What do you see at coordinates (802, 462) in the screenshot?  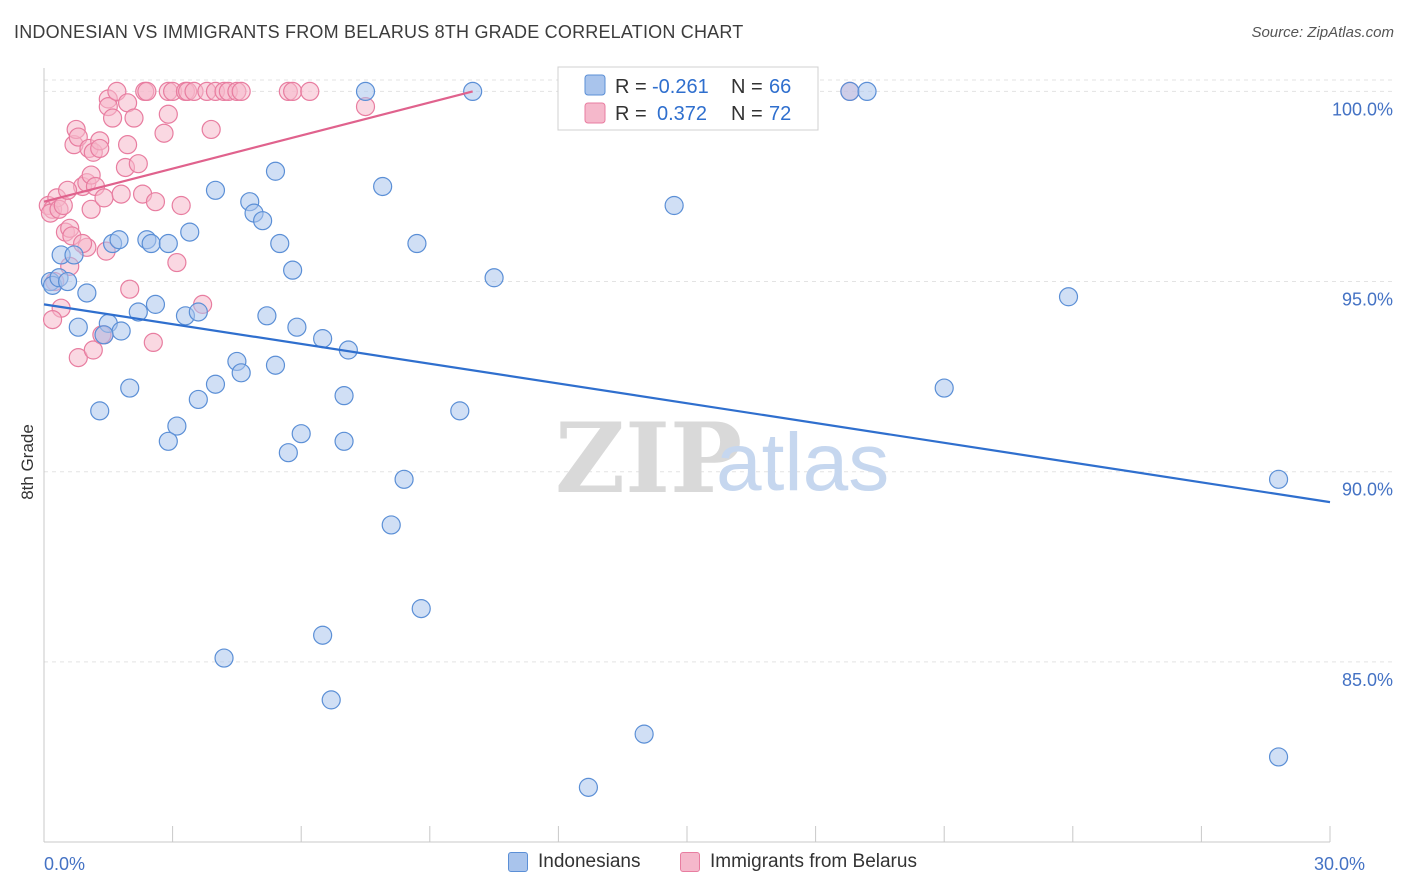 I see `watermark-atlas: atlas` at bounding box center [802, 462].